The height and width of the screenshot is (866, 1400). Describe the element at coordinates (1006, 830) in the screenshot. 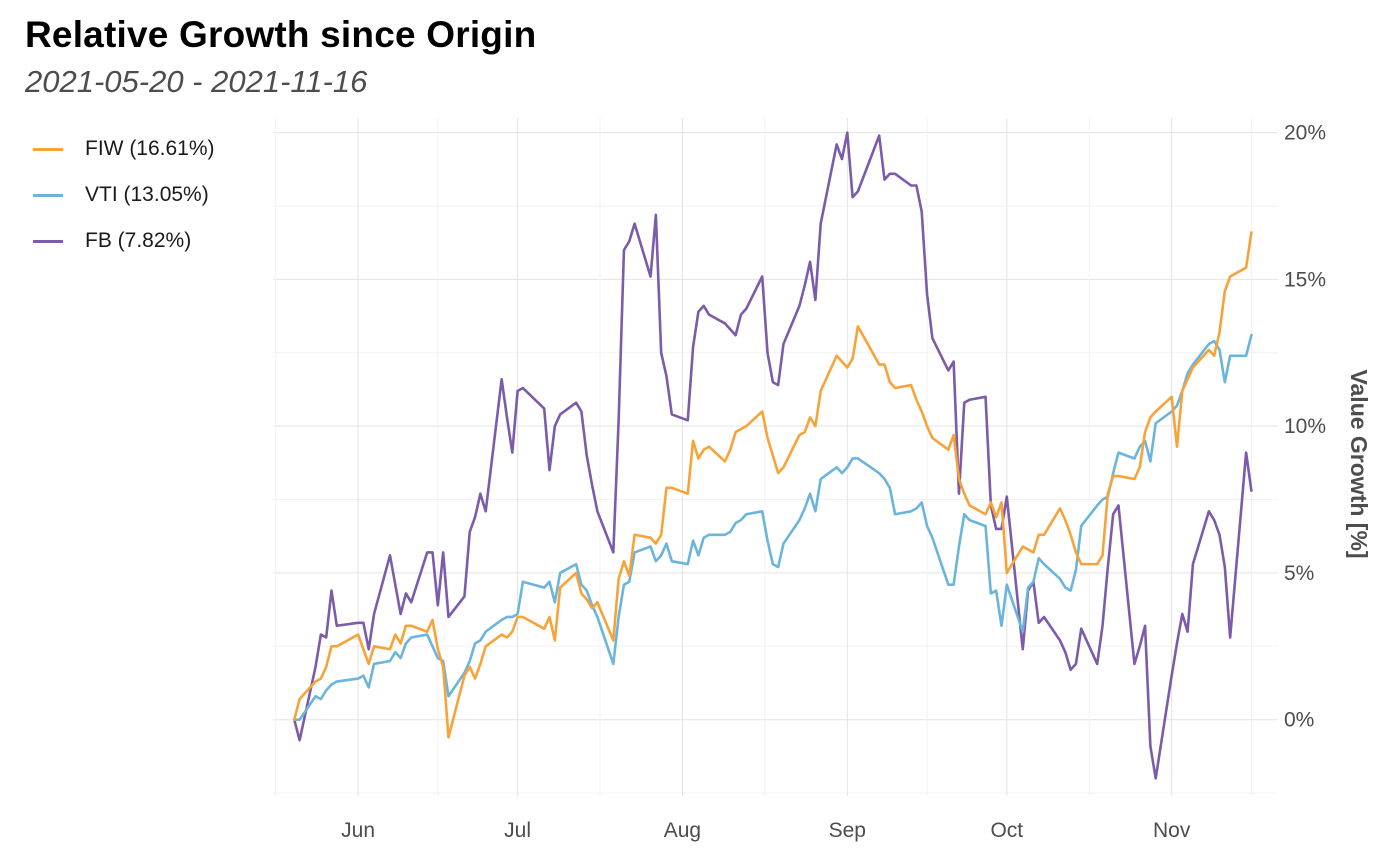

I see `x-tick-label: Oct` at that location.